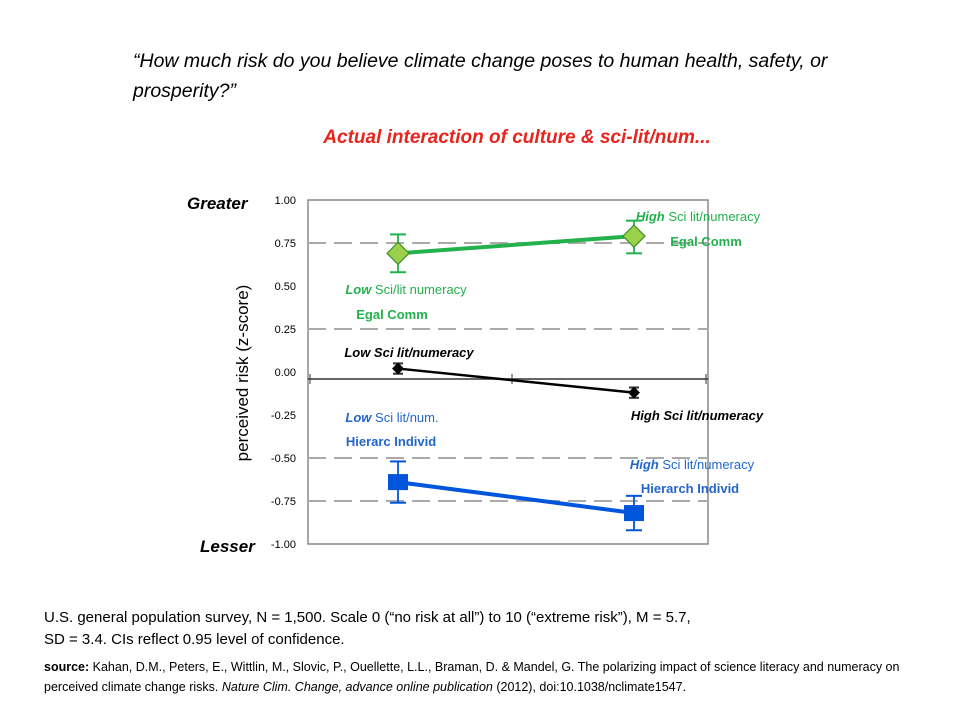 This screenshot has height=720, width=960. I want to click on y-axis-title: perceived risk (z-score), so click(242, 373).